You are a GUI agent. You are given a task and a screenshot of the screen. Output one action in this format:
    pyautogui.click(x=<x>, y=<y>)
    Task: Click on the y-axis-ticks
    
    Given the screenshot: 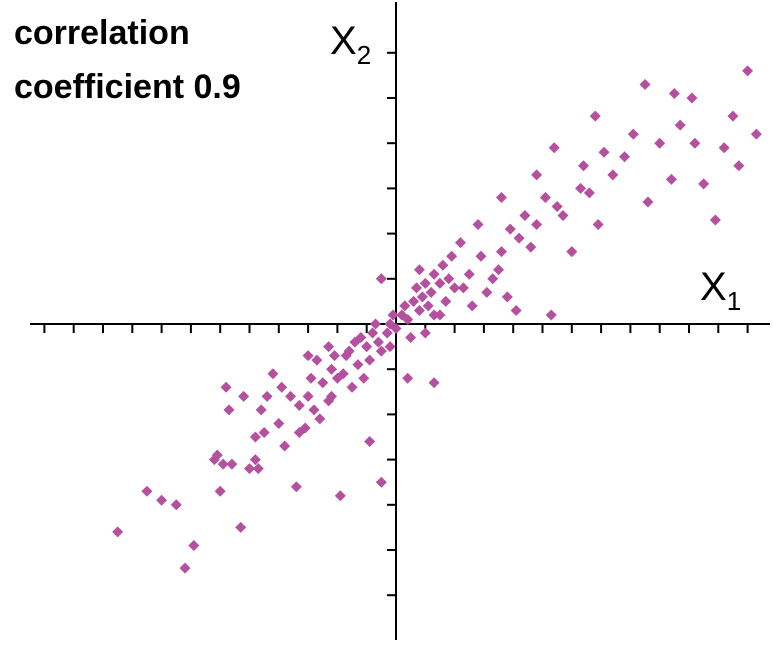 What is the action you would take?
    pyautogui.click(x=391, y=324)
    